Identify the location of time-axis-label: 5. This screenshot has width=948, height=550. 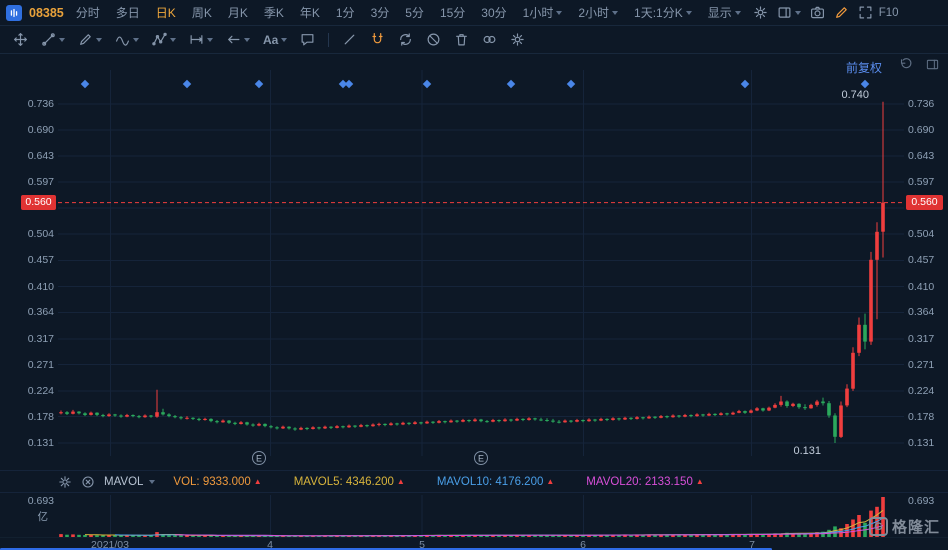
(422, 544).